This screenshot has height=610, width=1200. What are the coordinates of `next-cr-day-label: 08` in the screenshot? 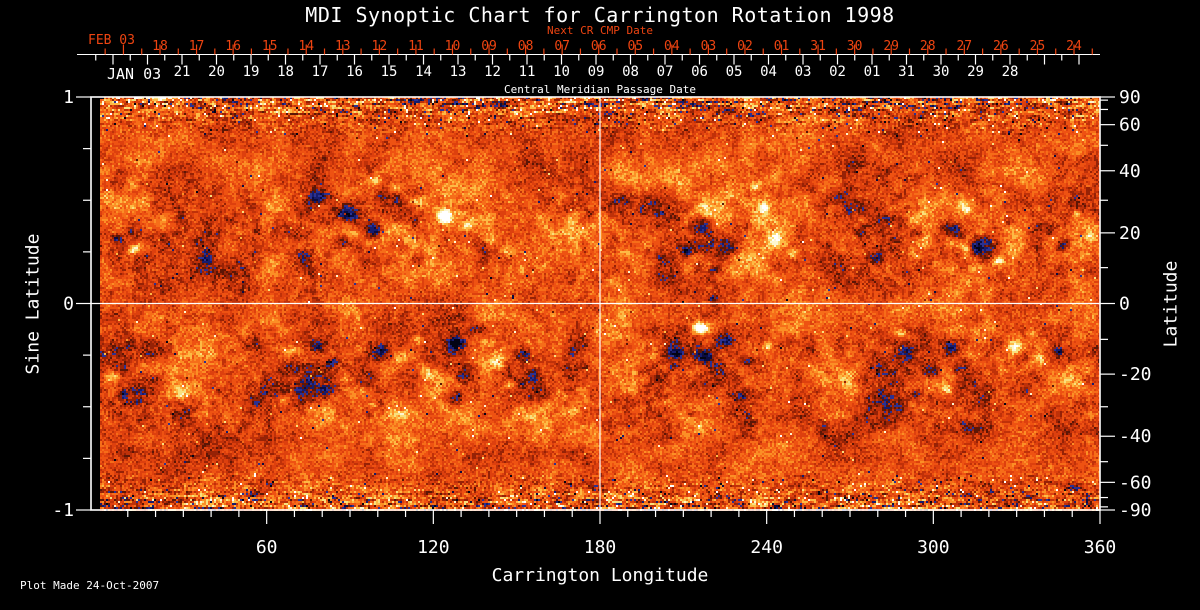 It's located at (526, 46).